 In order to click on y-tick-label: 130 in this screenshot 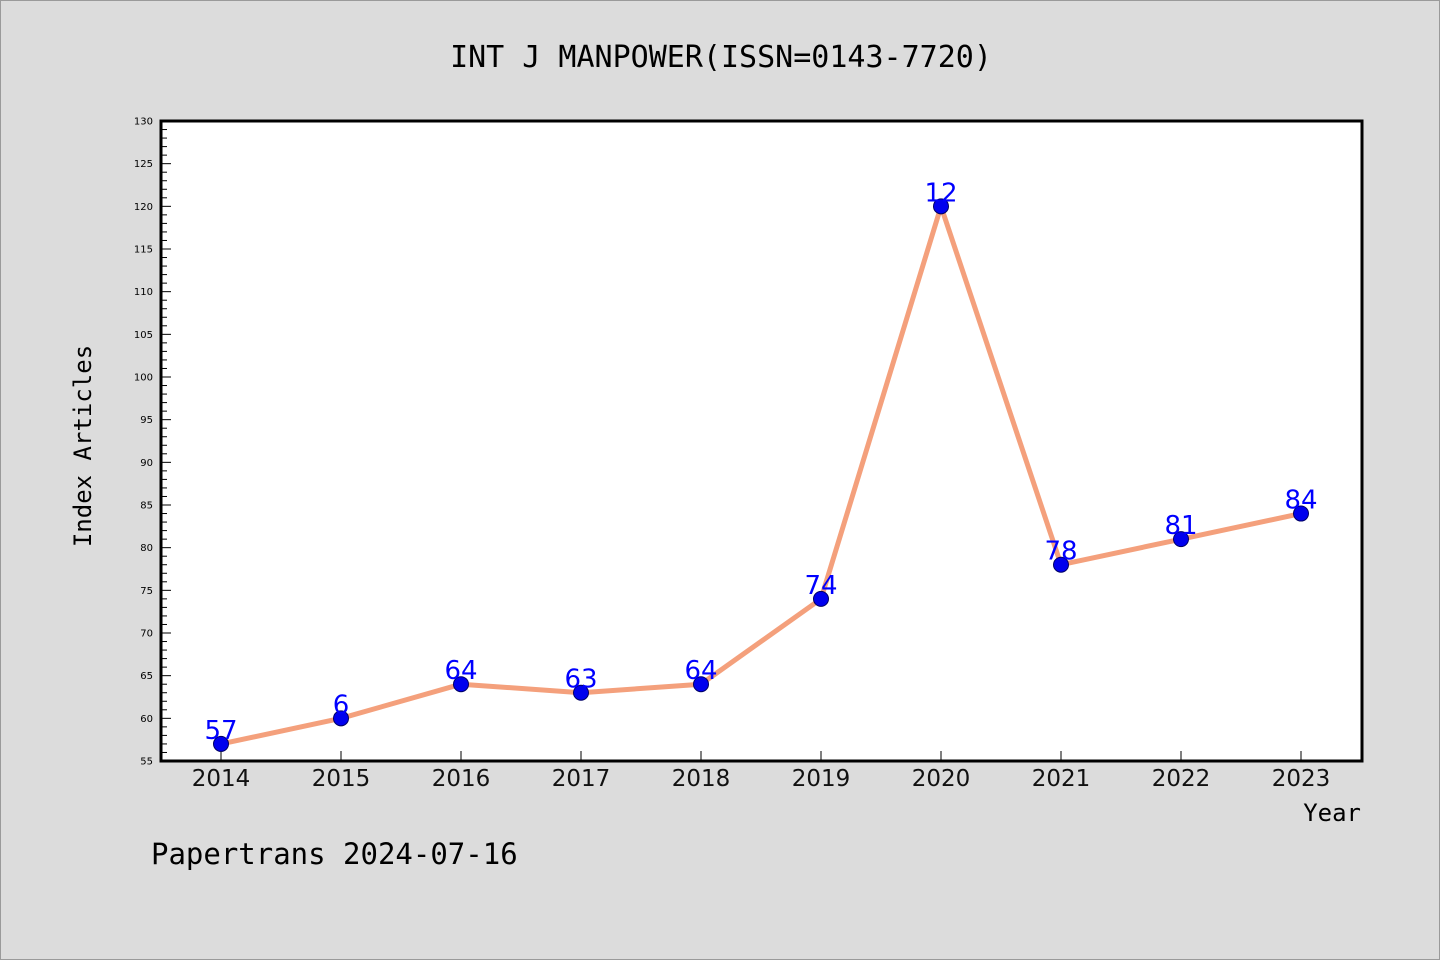, I will do `click(143, 122)`.